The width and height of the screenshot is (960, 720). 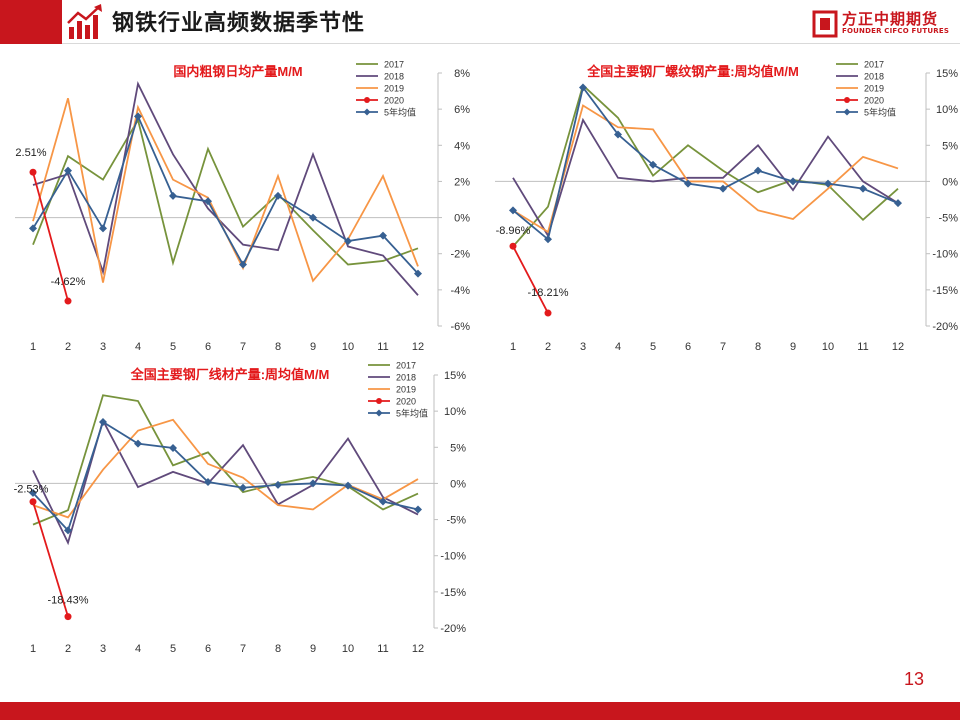 I want to click on y-tick-label: 0%, so click(x=950, y=182).